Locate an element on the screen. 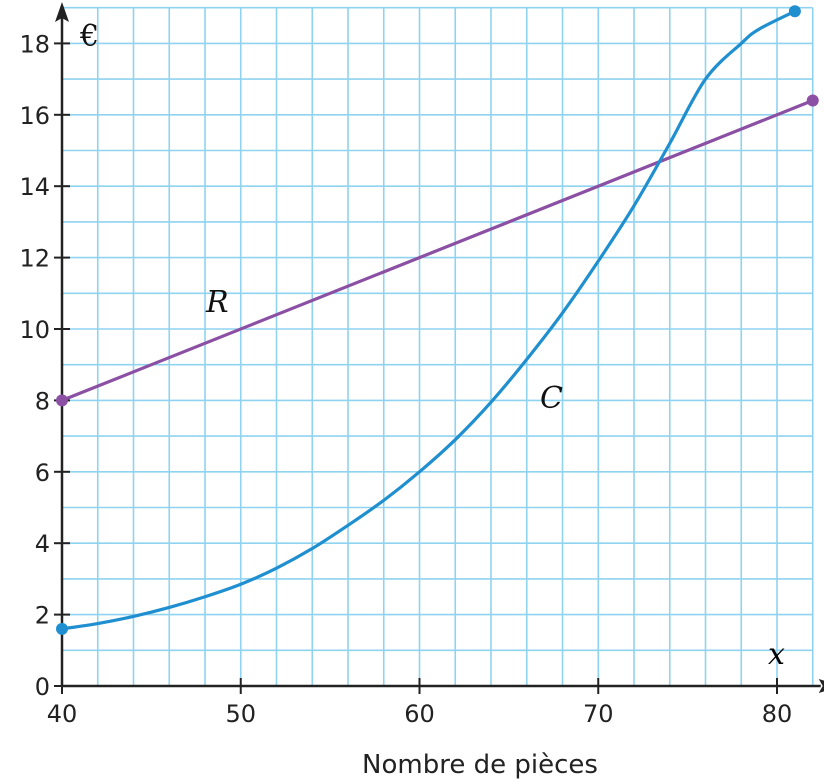  y-tick-label: 12 is located at coordinates (34, 259).